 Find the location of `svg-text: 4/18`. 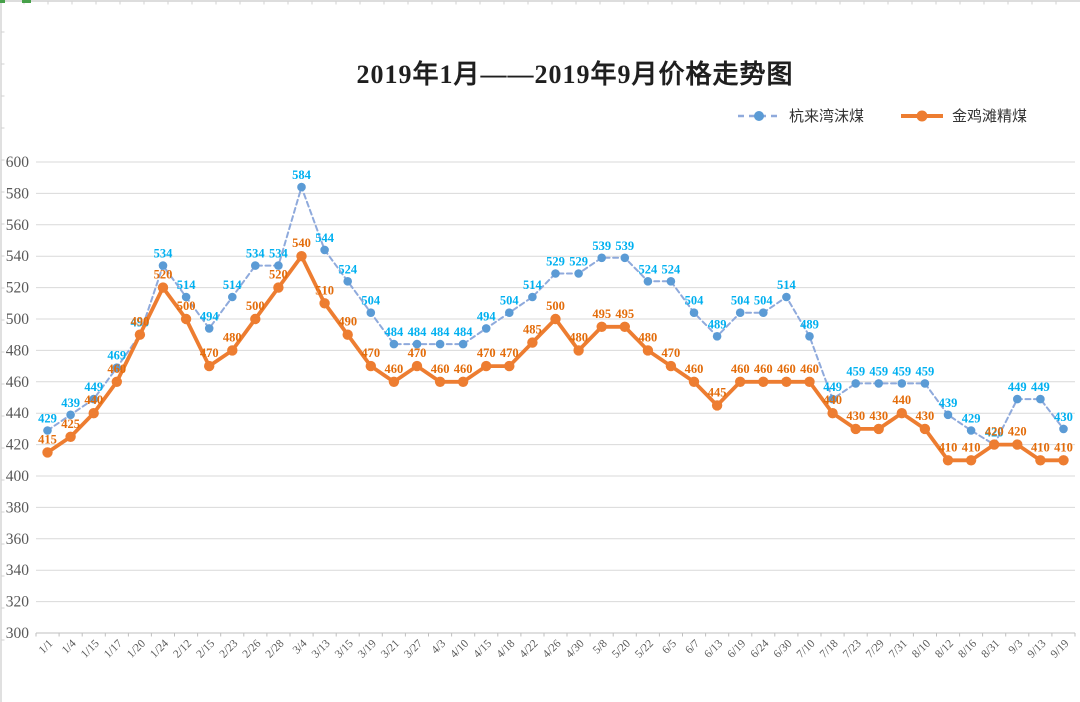

svg-text: 4/18 is located at coordinates (505, 648).